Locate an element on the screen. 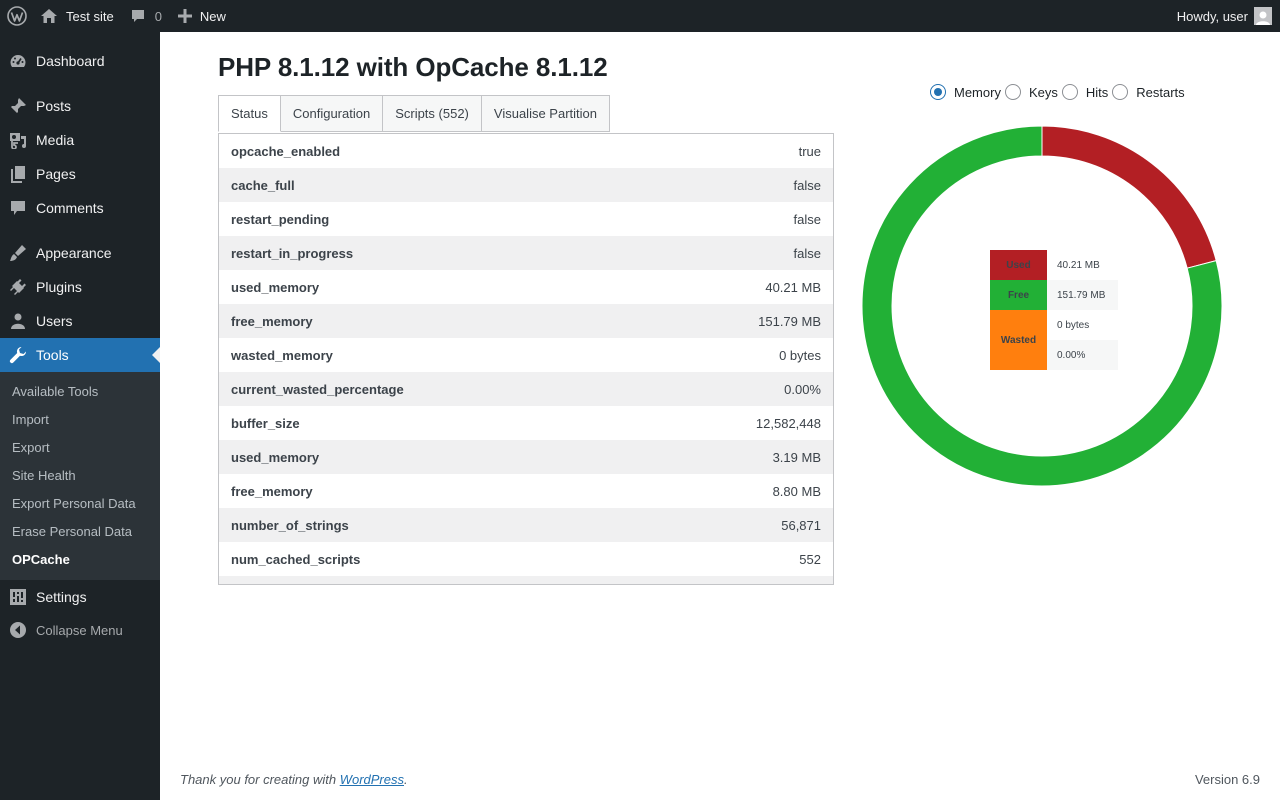 The height and width of the screenshot is (800, 1280). wrench-icon is located at coordinates (18, 355).